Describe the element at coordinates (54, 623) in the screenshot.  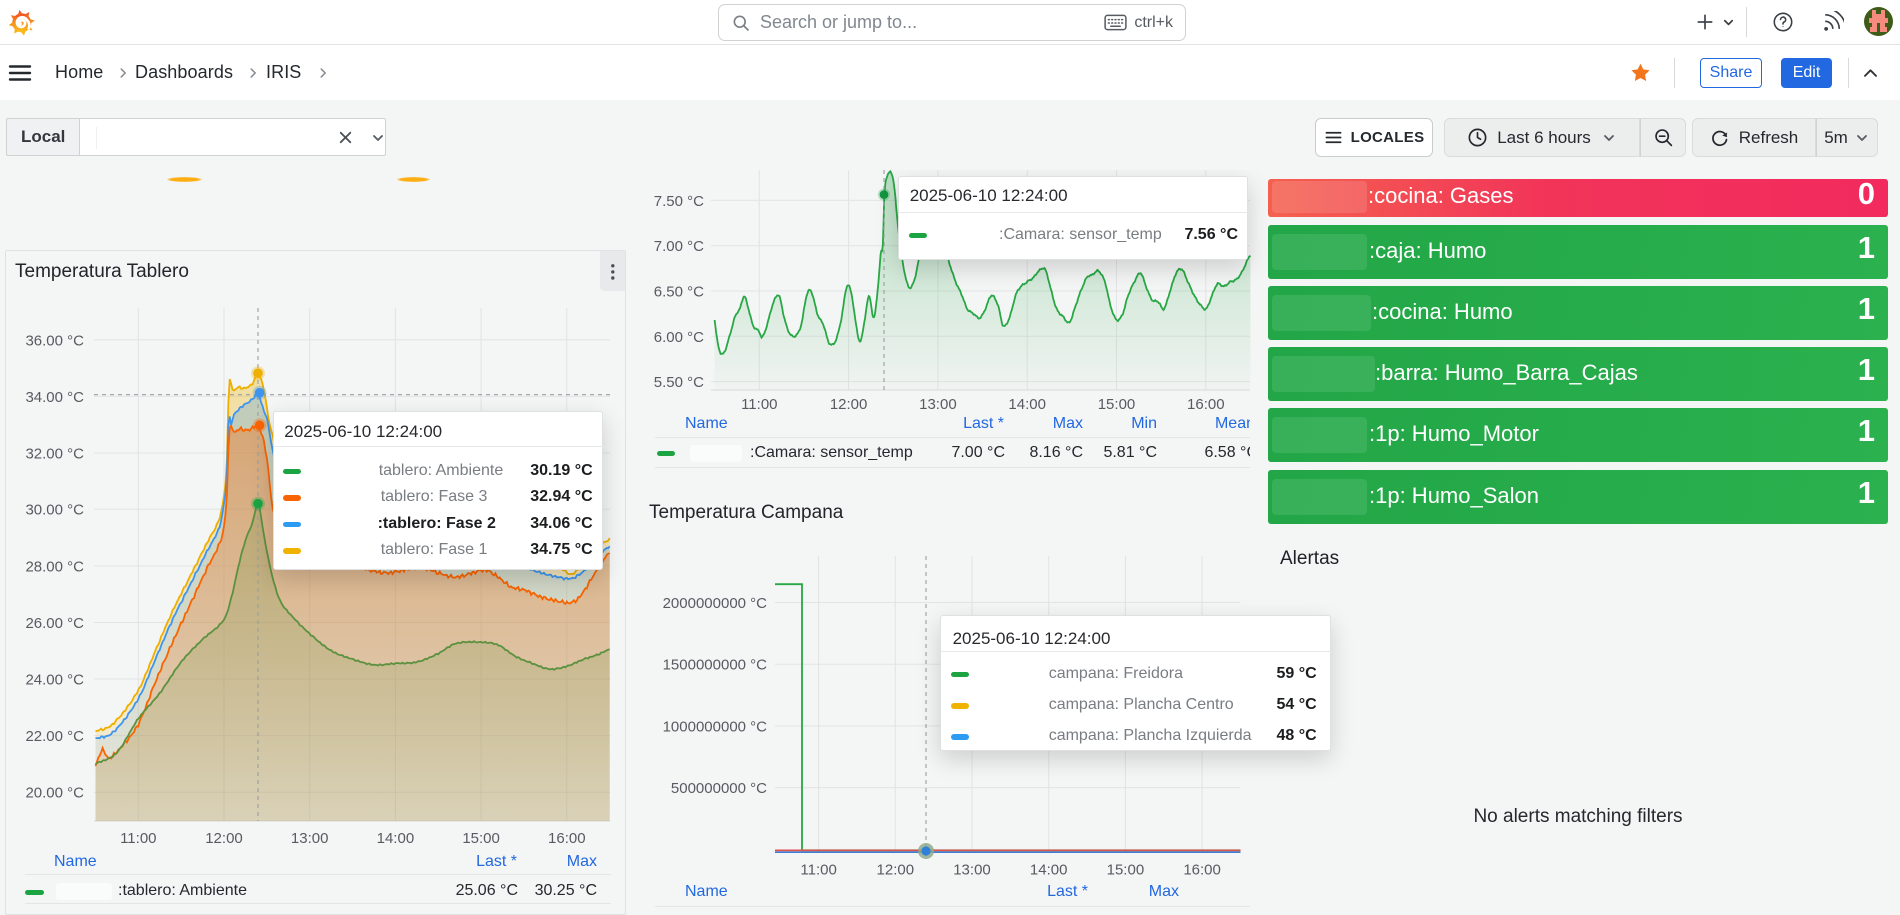
I see `svg-text: 26.00 °C` at that location.